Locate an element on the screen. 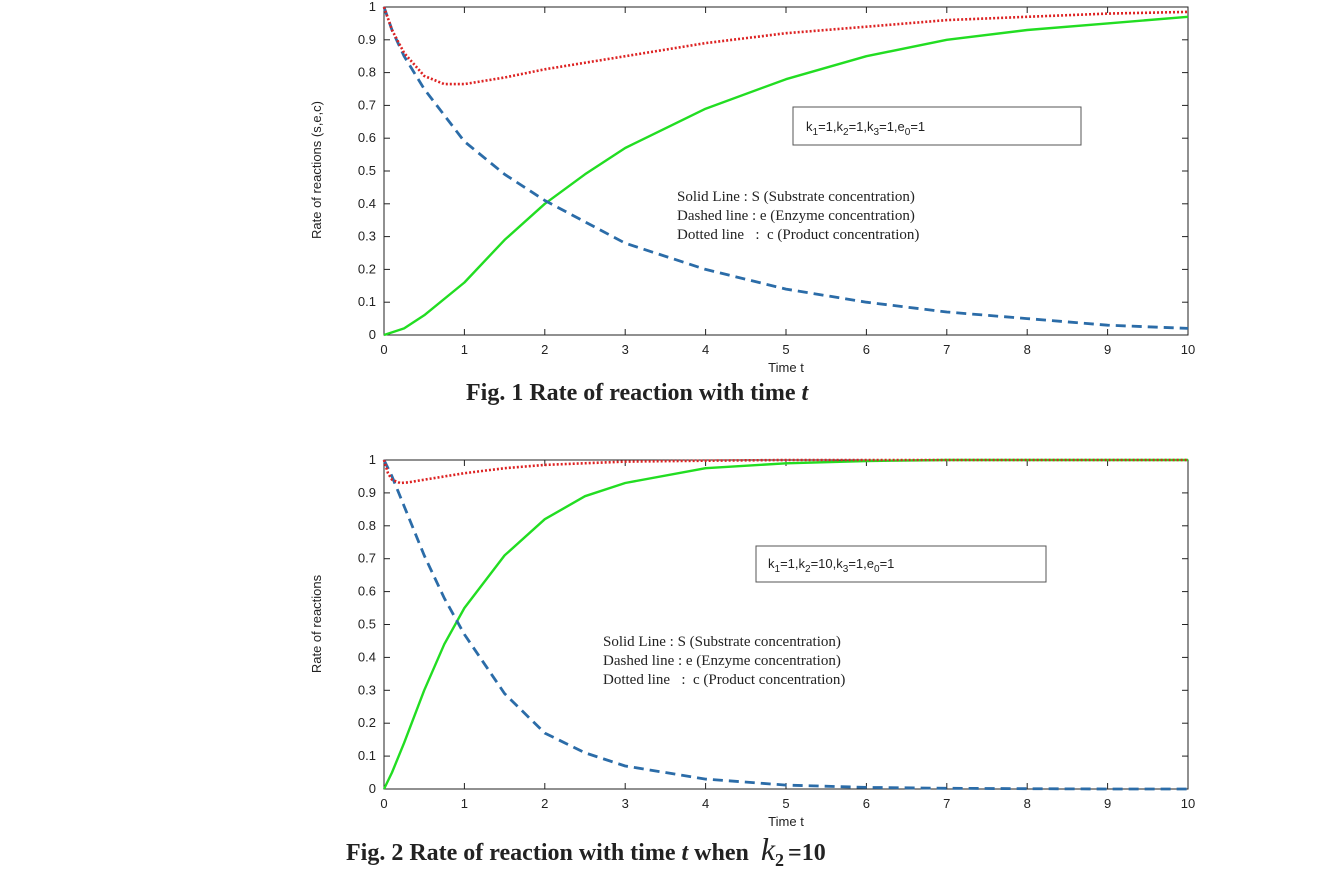 Image resolution: width=1336 pixels, height=878 pixels. chart-1-legend-line-3: Dotted line : c (Product concentration) is located at coordinates (798, 235).